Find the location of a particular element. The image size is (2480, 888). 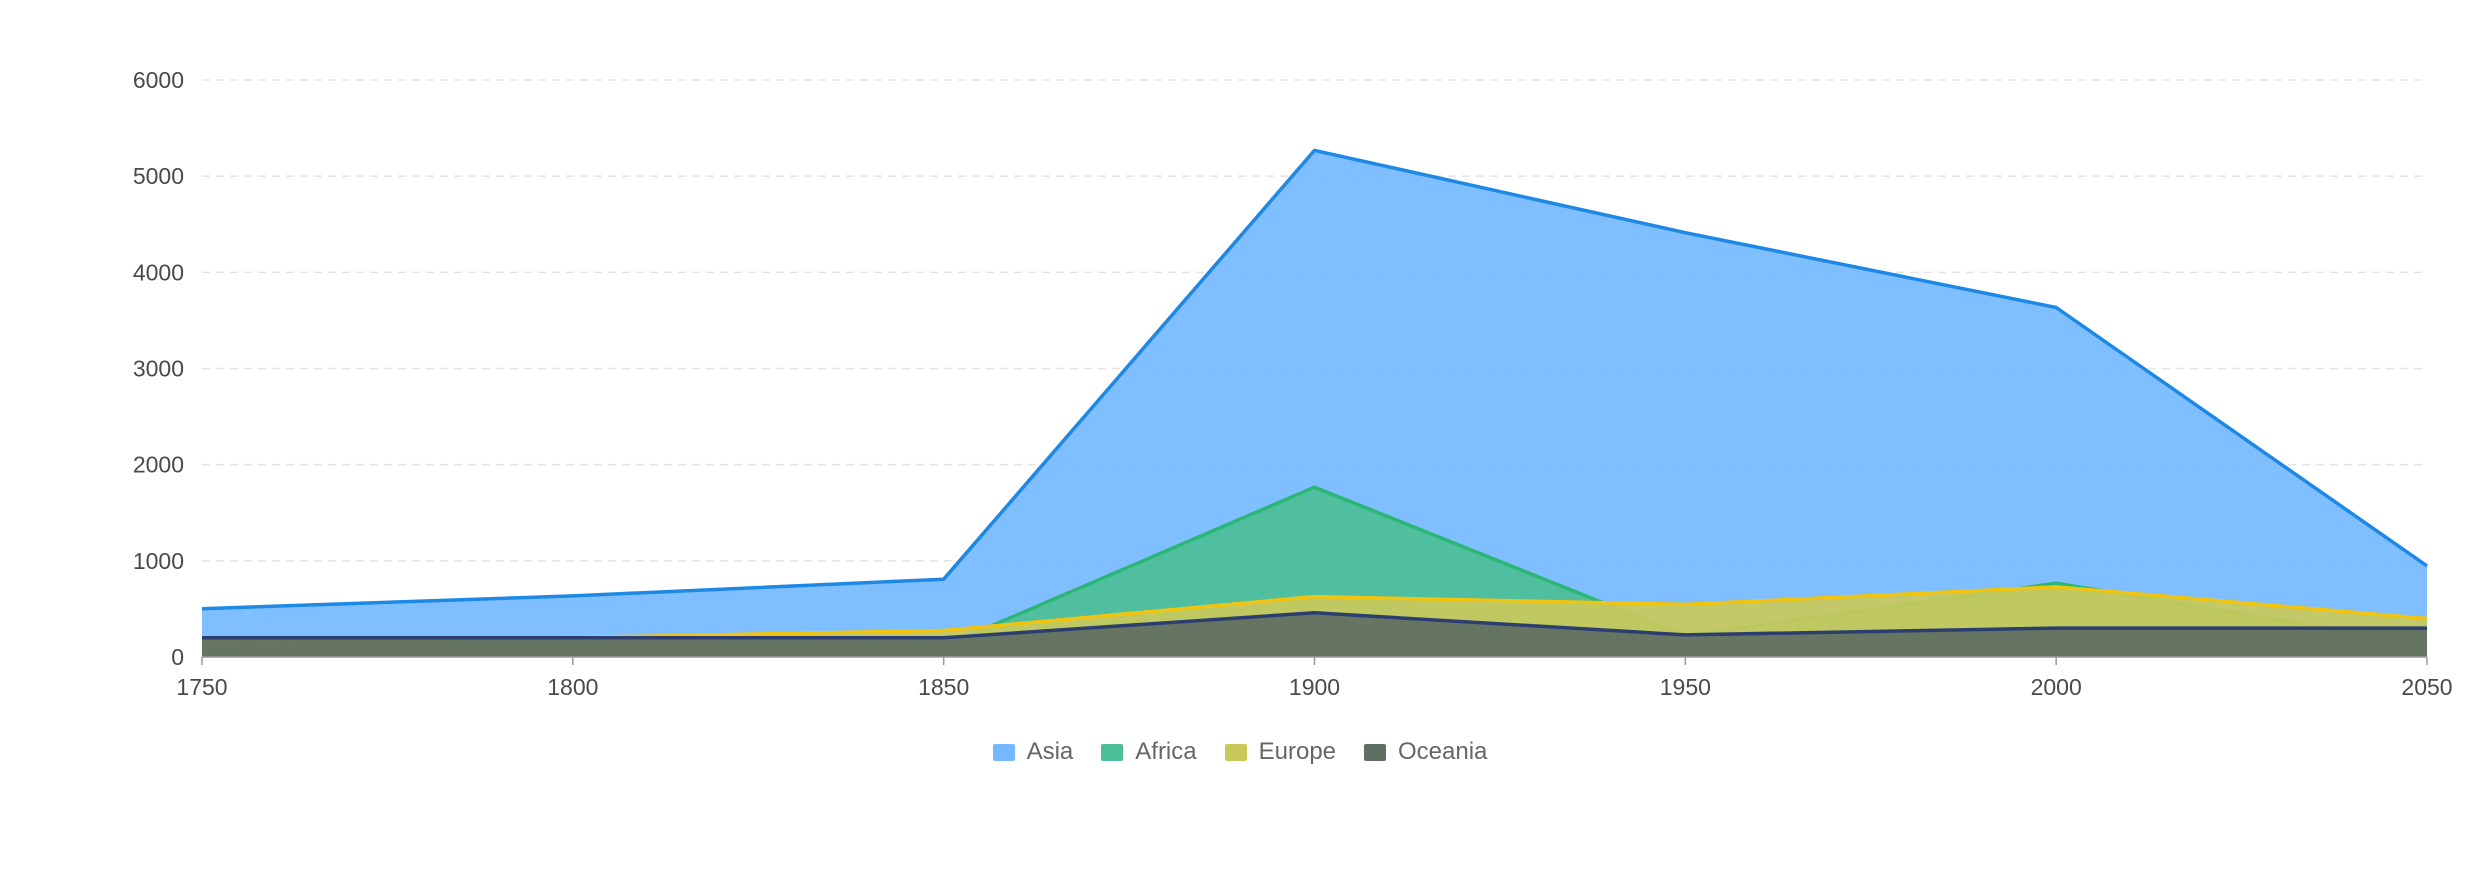

y-tick-label: 2000 is located at coordinates (158, 465).